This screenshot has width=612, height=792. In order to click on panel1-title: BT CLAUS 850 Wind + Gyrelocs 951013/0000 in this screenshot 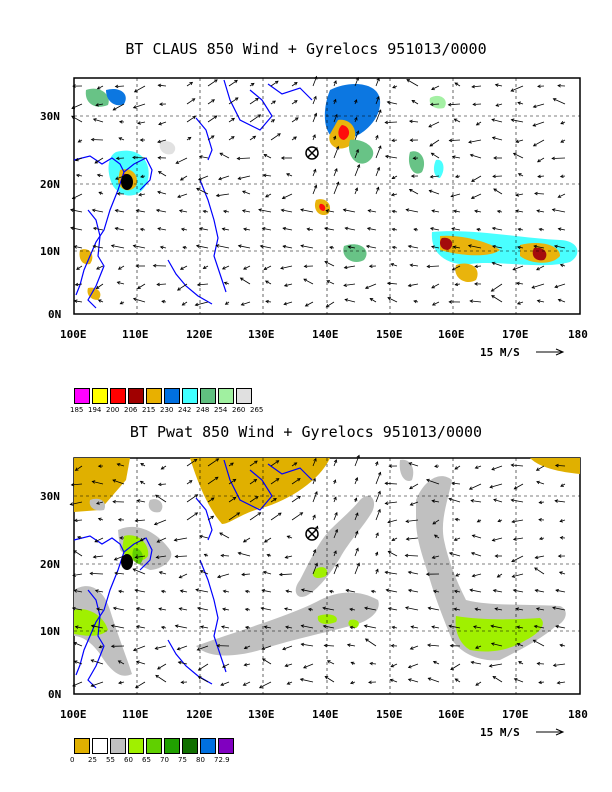, I will do `click(306, 49)`.